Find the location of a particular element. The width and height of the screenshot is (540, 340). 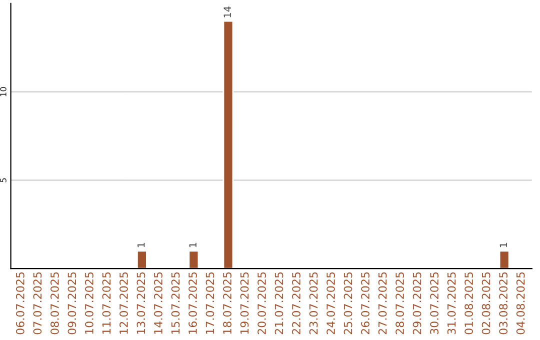

x-tick-label: 08.07.2025 is located at coordinates (54, 303).